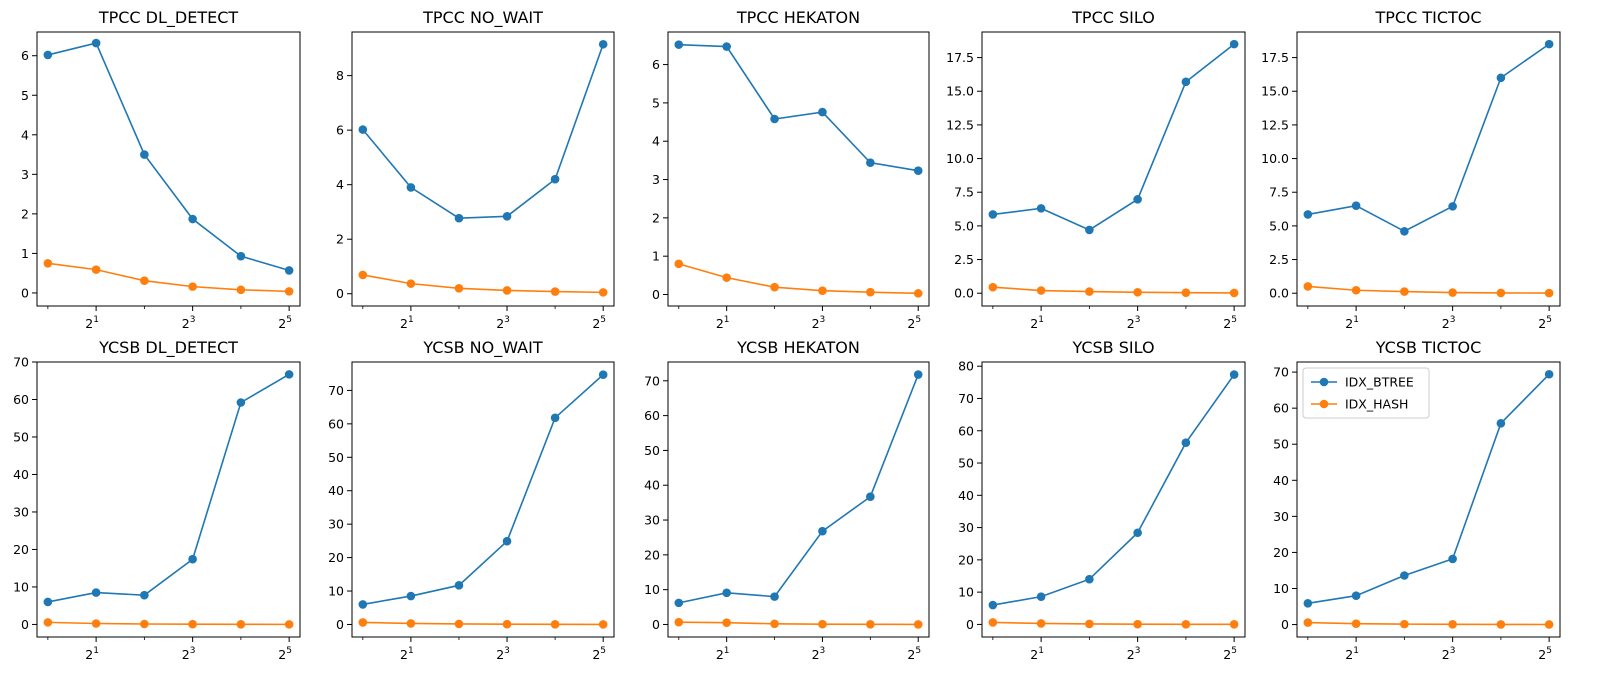 The image size is (1597, 686). I want to click on y-tick-label: 3, so click(25, 174).